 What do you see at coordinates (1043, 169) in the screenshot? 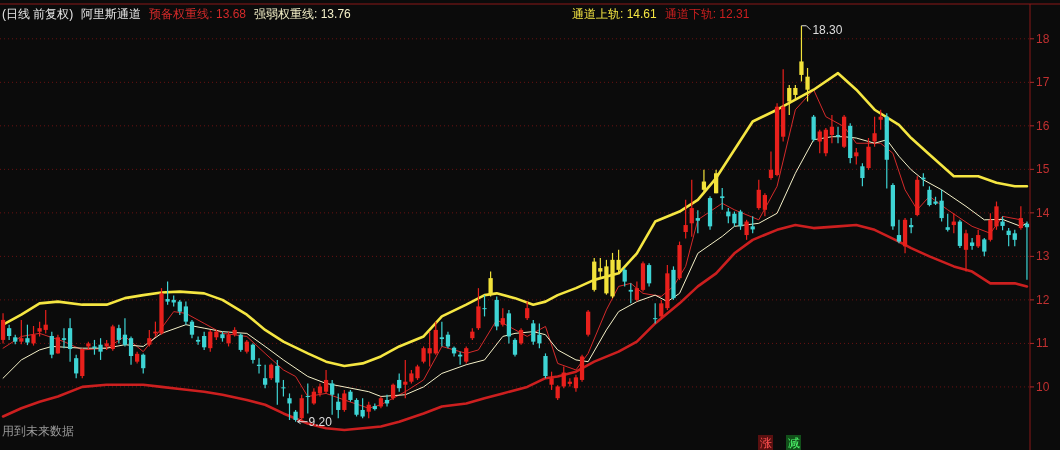
I see `y-tick-label: 15` at bounding box center [1043, 169].